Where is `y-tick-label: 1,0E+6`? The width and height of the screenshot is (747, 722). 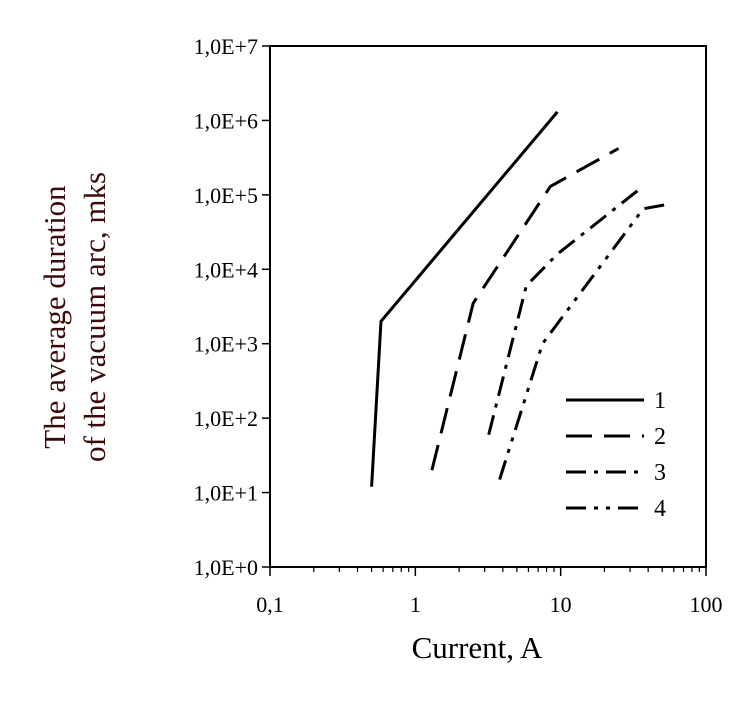
y-tick-label: 1,0E+6 is located at coordinates (226, 120).